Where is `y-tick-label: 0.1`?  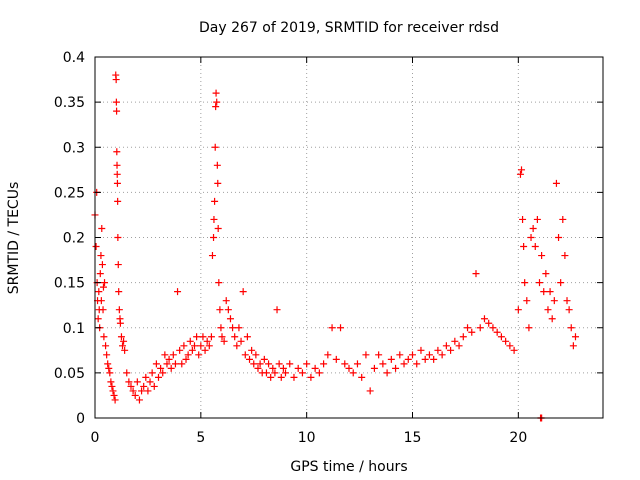 y-tick-label: 0.1 is located at coordinates (74, 329).